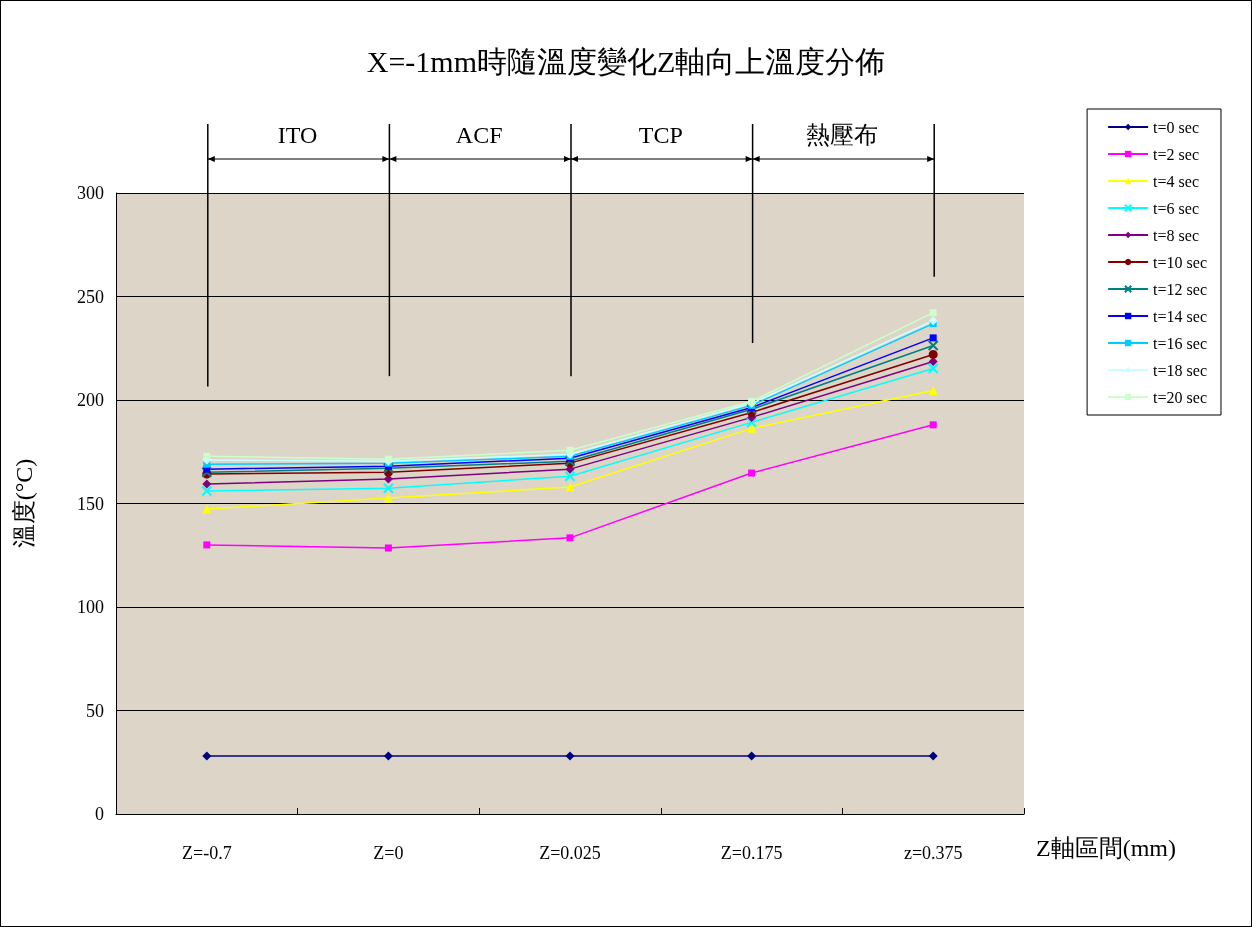 This screenshot has height=927, width=1252. What do you see at coordinates (751, 853) in the screenshot?
I see `x-tick-label: Z=0.175` at bounding box center [751, 853].